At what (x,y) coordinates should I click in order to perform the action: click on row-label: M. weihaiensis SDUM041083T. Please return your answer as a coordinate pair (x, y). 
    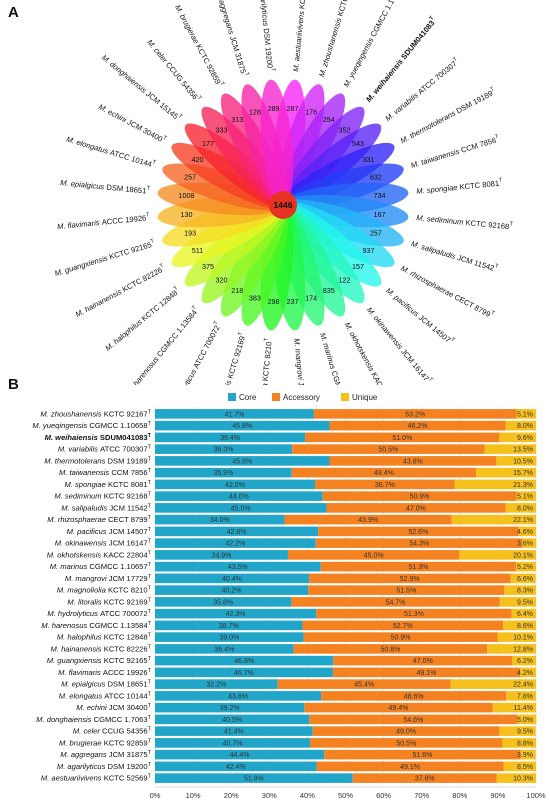
    Looking at the image, I should click on (98, 437).